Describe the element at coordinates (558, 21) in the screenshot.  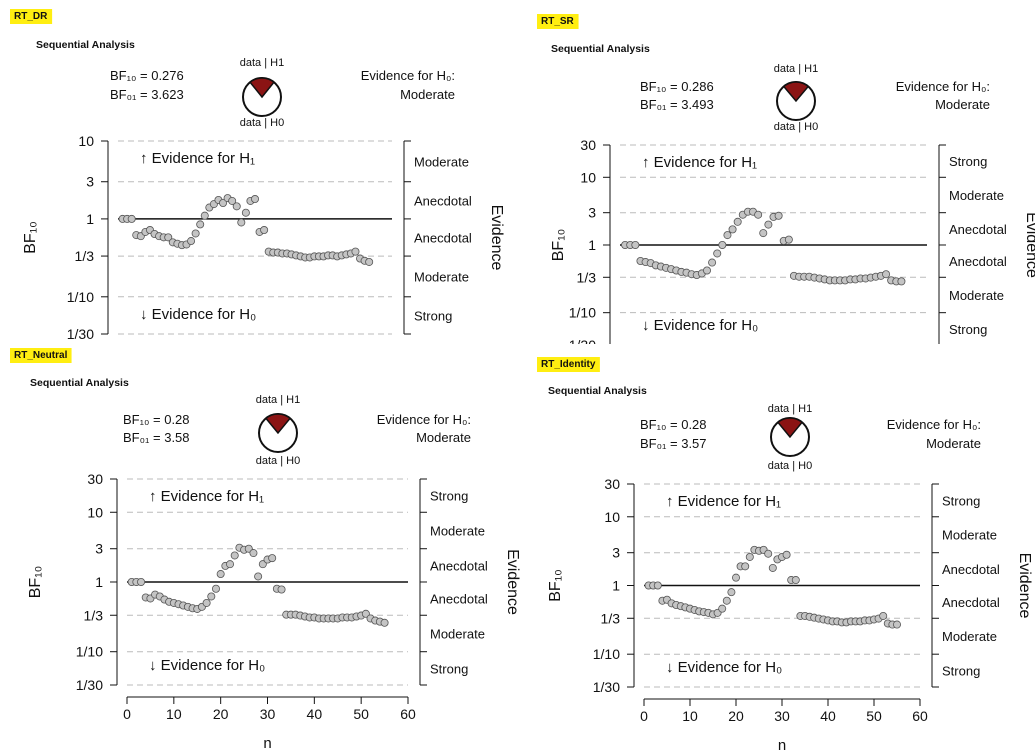
I see `panel-label: RT_SR` at that location.